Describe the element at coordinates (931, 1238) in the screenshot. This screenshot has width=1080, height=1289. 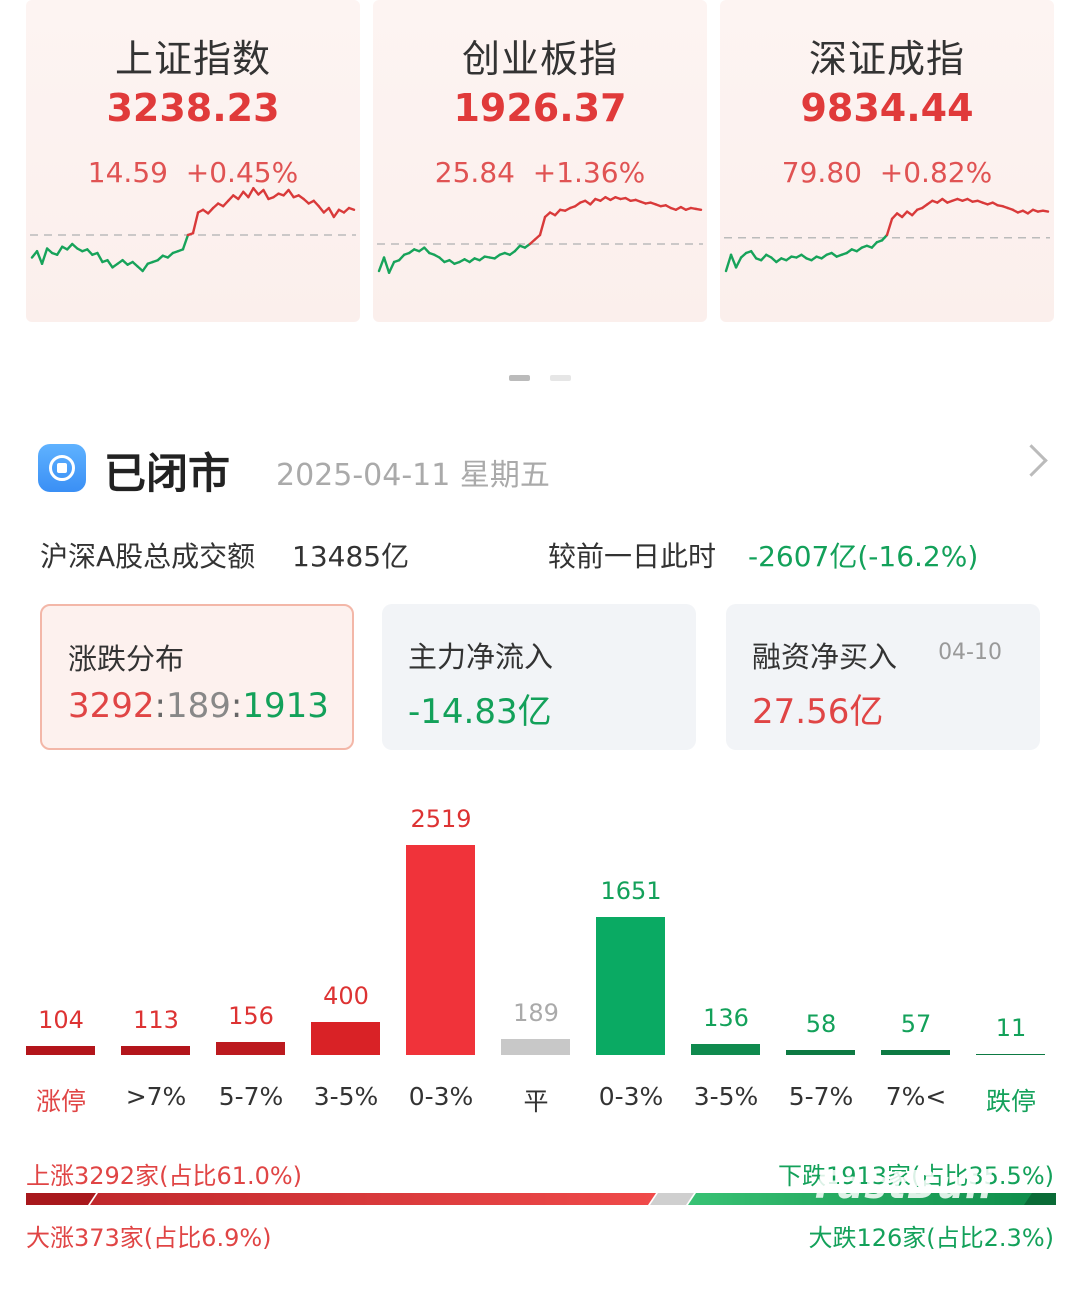
I see `summary-big-down: 大跌126家(占比2.3%)` at that location.